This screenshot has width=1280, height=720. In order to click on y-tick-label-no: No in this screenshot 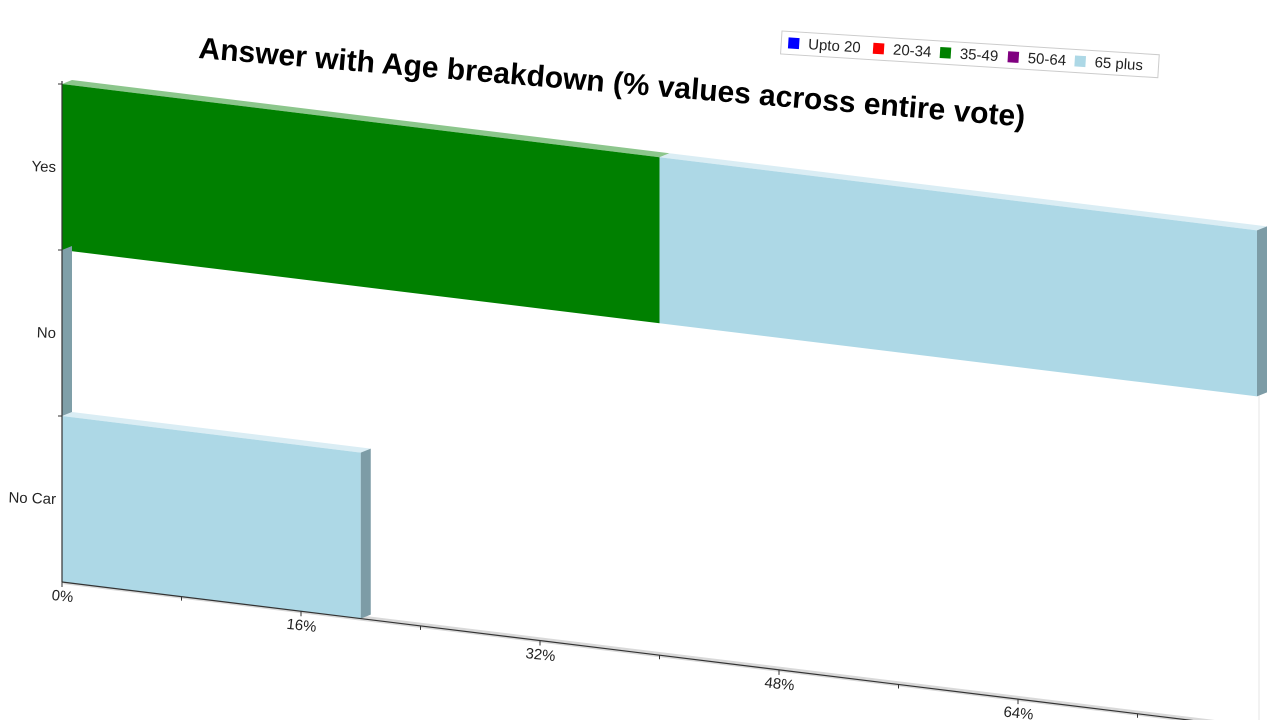, I will do `click(47, 333)`.